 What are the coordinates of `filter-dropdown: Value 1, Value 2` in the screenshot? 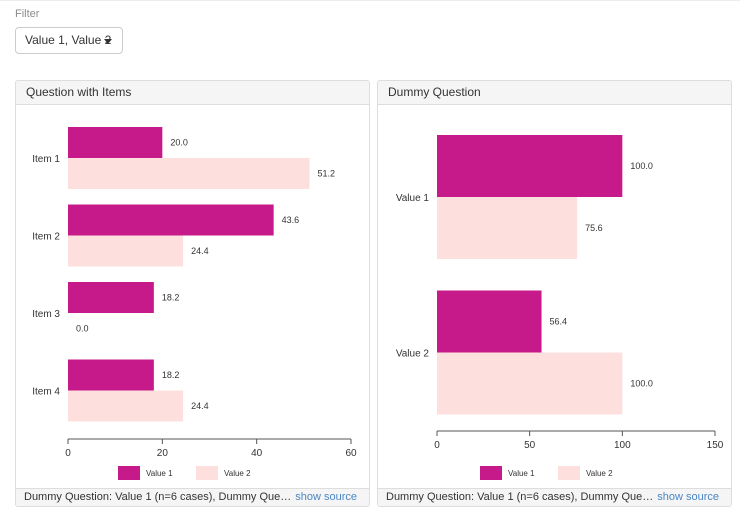 It's located at (69, 40).